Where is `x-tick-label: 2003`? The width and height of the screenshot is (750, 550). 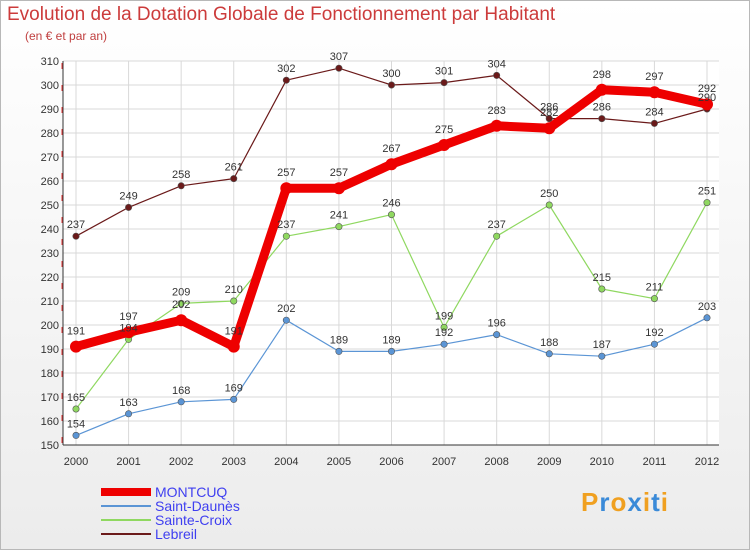 x-tick-label: 2003 is located at coordinates (234, 462).